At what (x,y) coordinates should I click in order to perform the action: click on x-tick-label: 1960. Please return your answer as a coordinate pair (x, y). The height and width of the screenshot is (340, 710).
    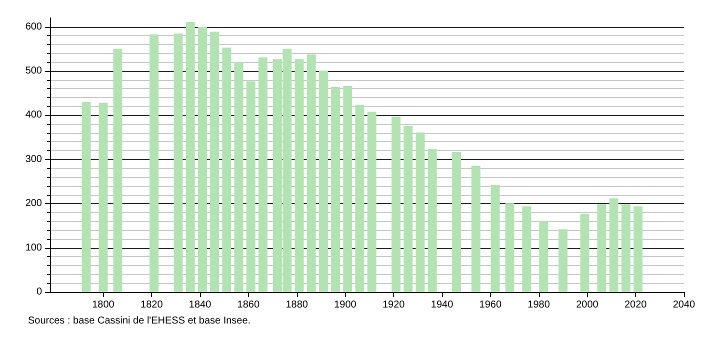
    Looking at the image, I should click on (490, 305).